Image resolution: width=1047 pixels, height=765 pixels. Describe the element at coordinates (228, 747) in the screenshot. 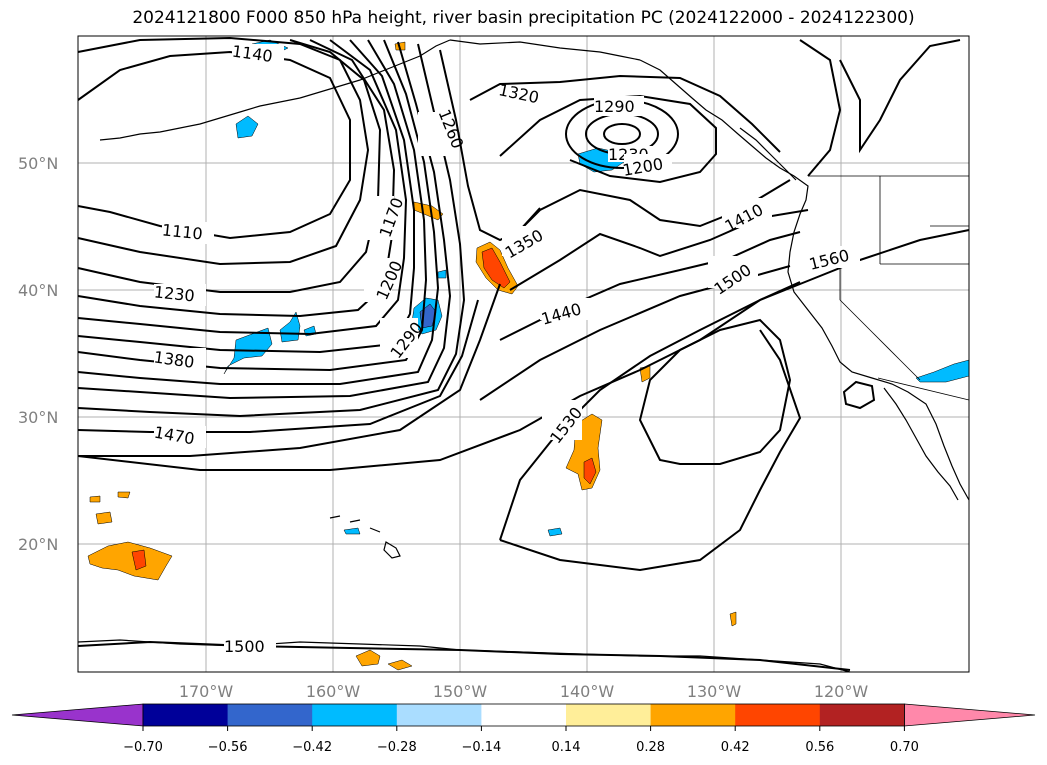

I see `colorbar-tick-label: −0.56` at that location.